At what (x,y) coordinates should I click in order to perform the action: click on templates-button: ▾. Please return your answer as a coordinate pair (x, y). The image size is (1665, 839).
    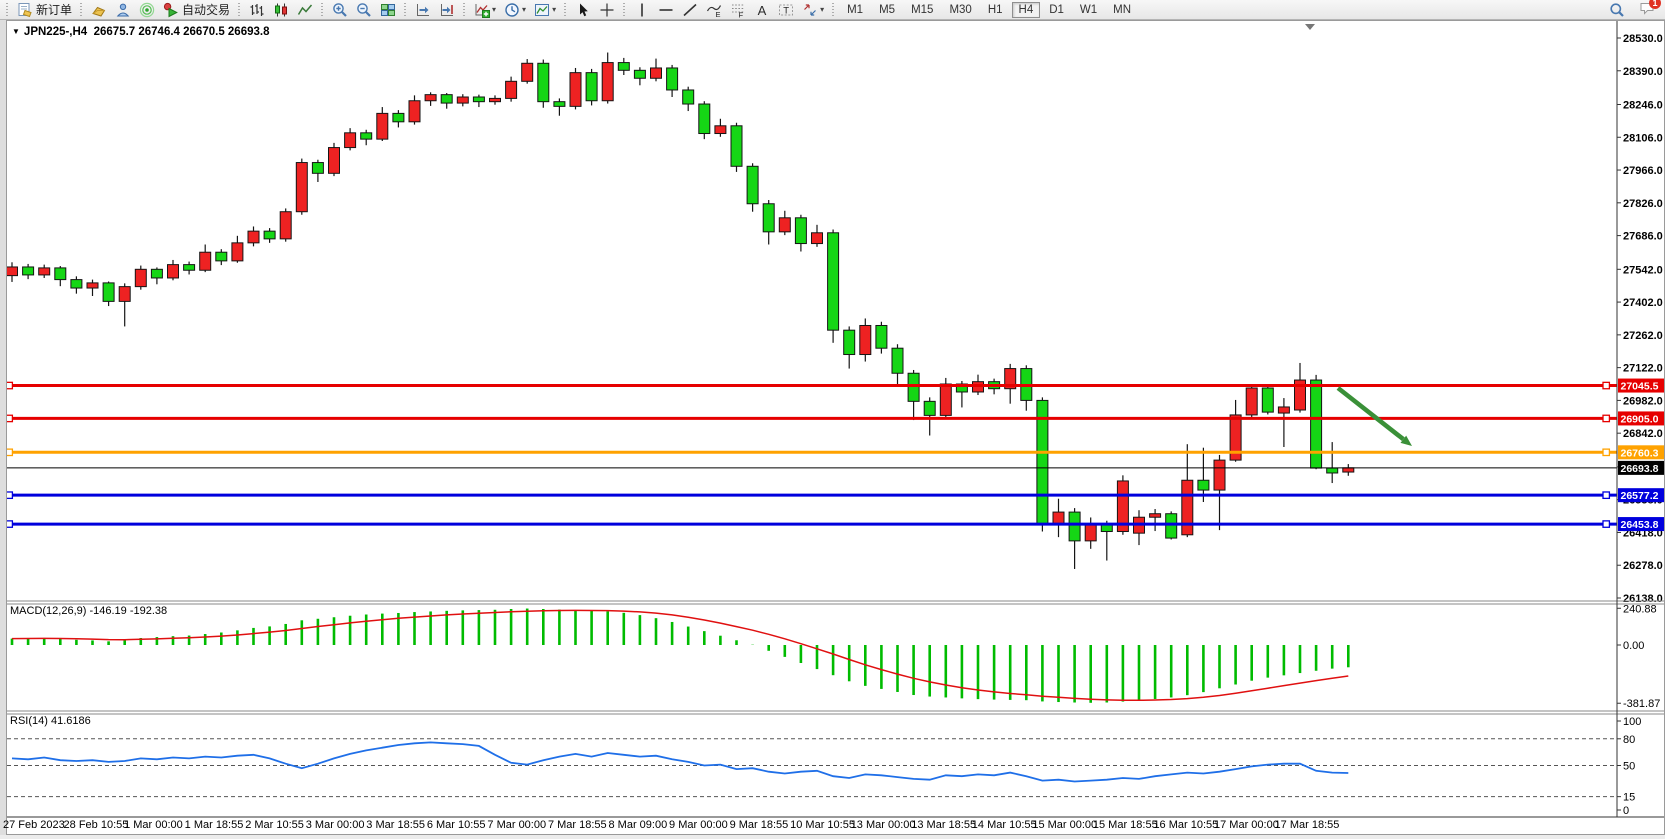
    Looking at the image, I should click on (545, 10).